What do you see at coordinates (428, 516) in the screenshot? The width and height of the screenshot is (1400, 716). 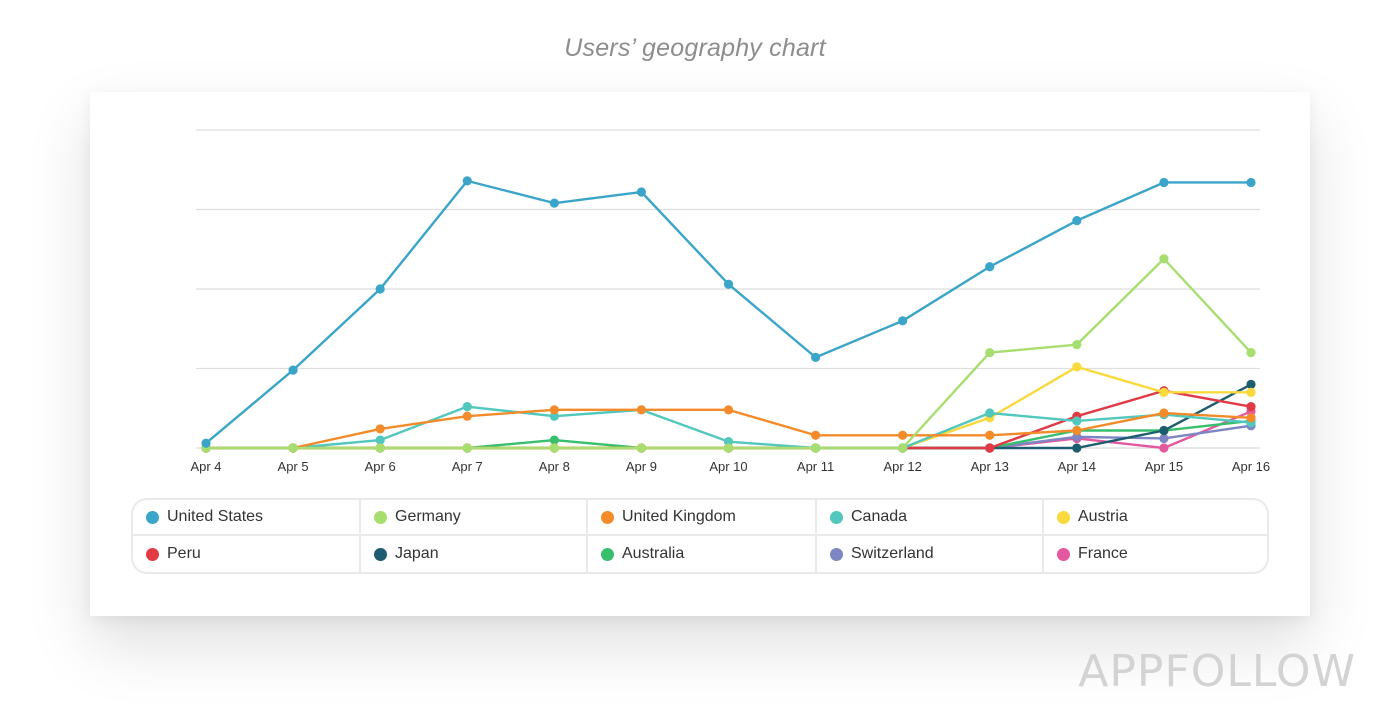 I see `legend-label: Germany` at bounding box center [428, 516].